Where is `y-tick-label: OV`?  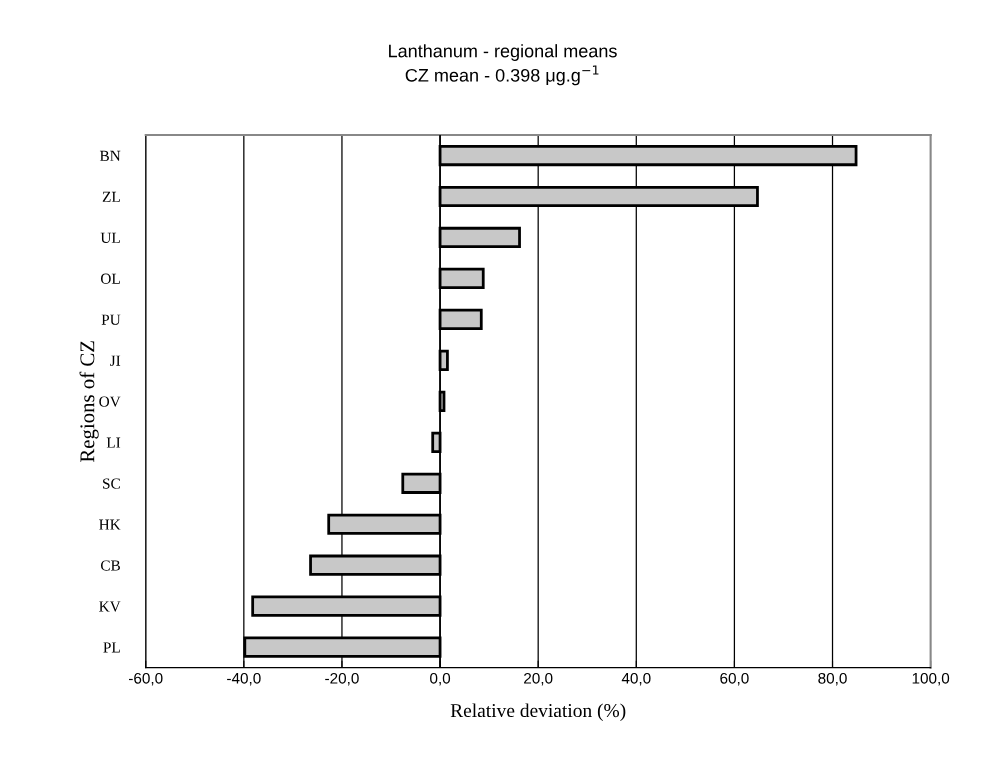
y-tick-label: OV is located at coordinates (110, 401).